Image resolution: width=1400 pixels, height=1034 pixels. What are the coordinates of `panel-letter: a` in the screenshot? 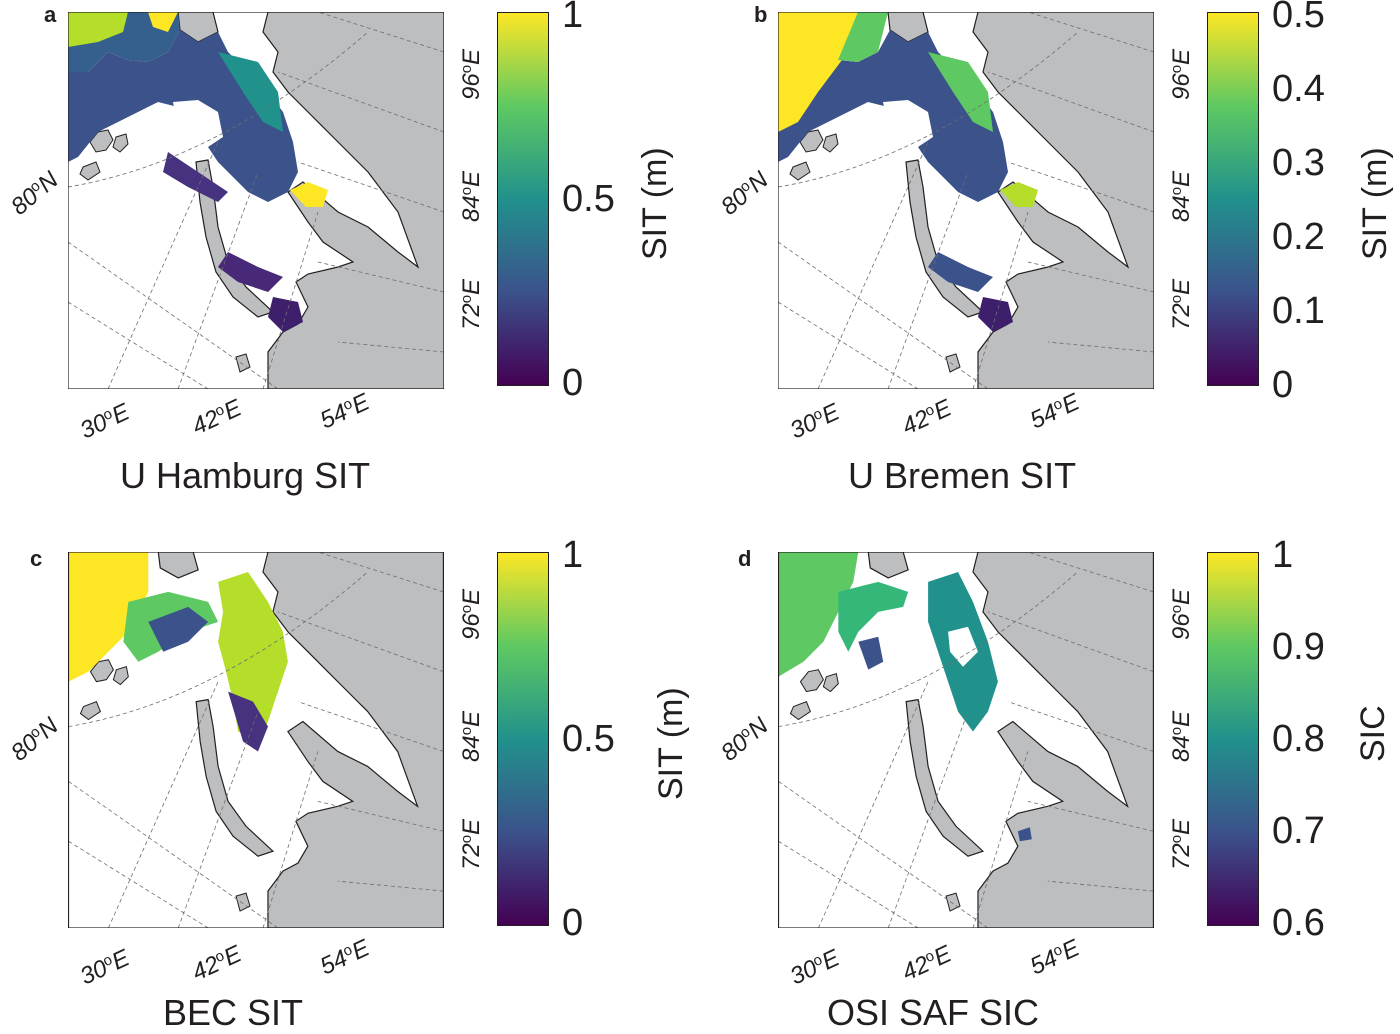 It's located at (50, 14).